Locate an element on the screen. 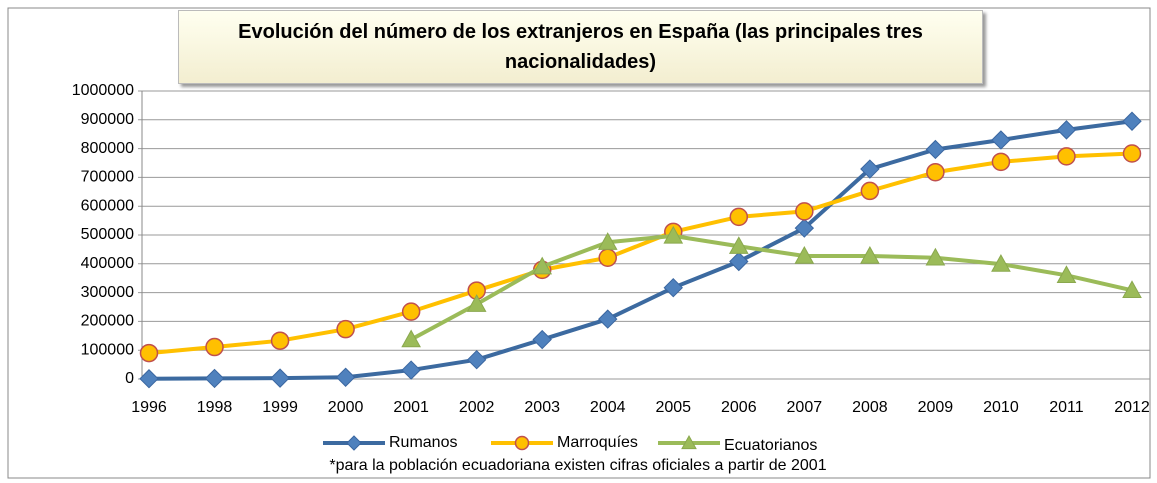 This screenshot has width=1157, height=483. x-tick-label: 2003 is located at coordinates (542, 407).